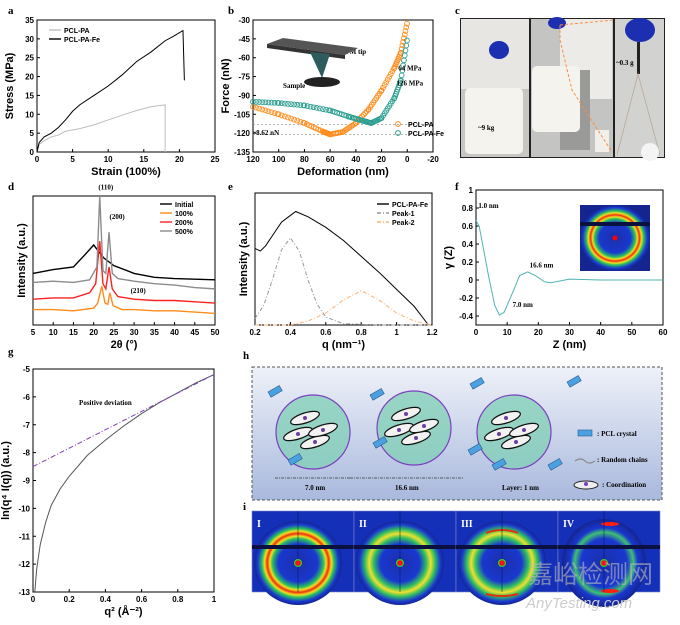 Image resolution: width=680 pixels, height=625 pixels. I want to click on y-tick-label: 0.8, so click(468, 208).